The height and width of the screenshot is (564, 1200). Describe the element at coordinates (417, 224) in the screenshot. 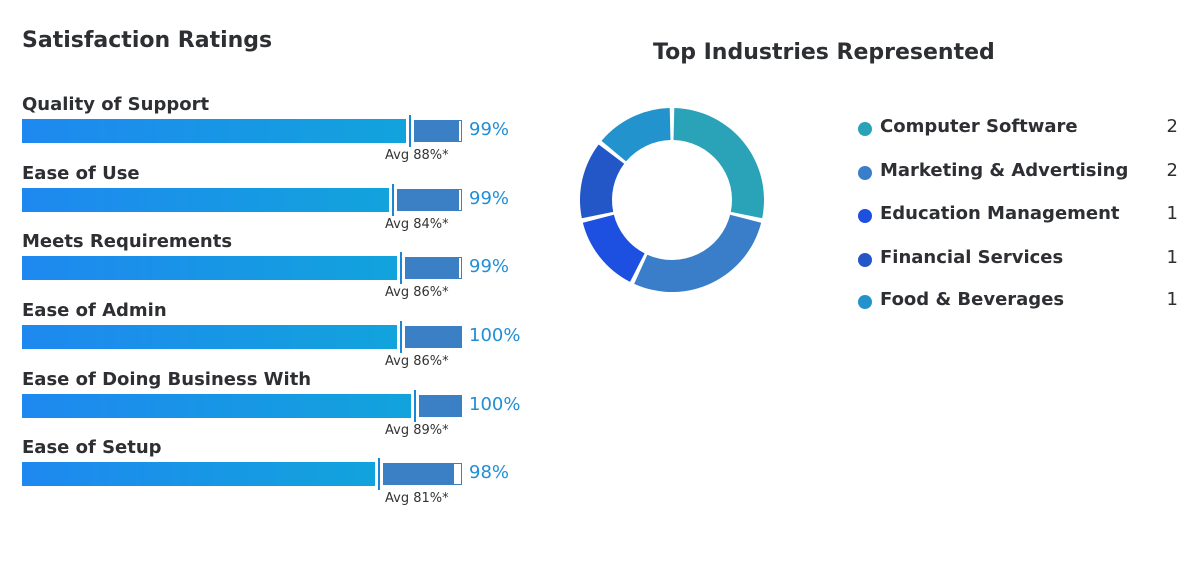

I see `rating-average: Avg 84%*` at that location.